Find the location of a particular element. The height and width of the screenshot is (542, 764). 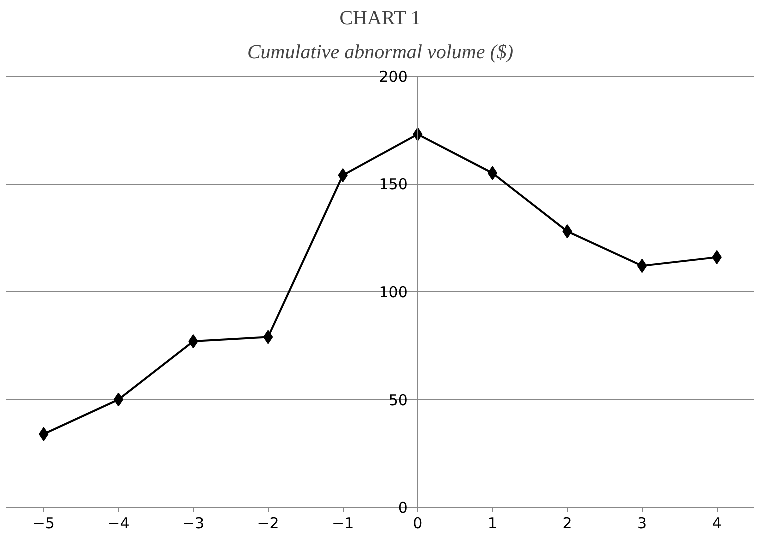

y-tick-label: 50 is located at coordinates (398, 400).